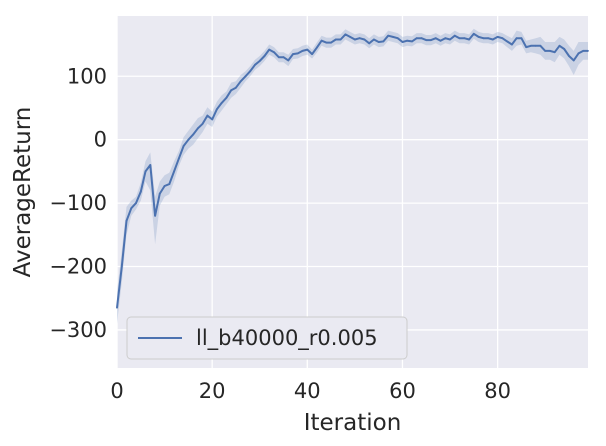 The image size is (606, 446). I want to click on x-tick-label: 40, so click(307, 391).